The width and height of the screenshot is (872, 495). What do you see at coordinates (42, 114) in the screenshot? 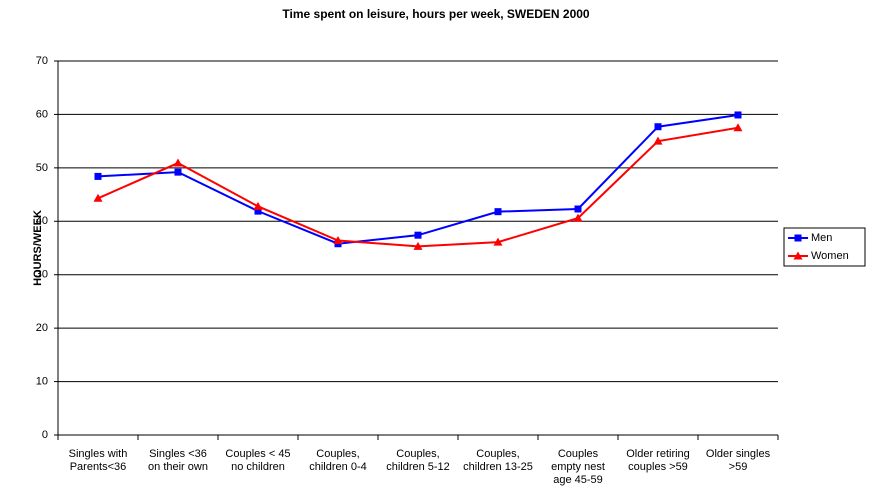
I see `y-tick-label: 60` at bounding box center [42, 114].